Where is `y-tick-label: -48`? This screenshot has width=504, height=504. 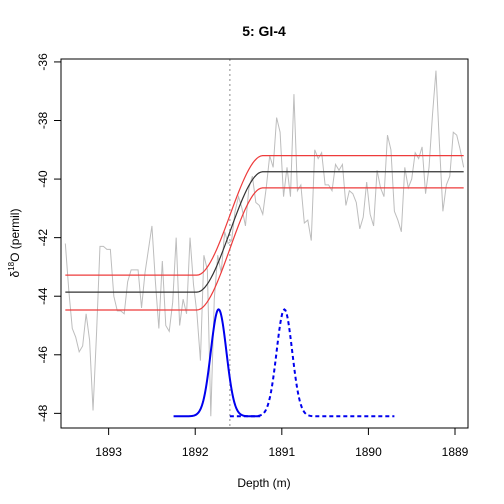
y-tick-label: -48 is located at coordinates (43, 413).